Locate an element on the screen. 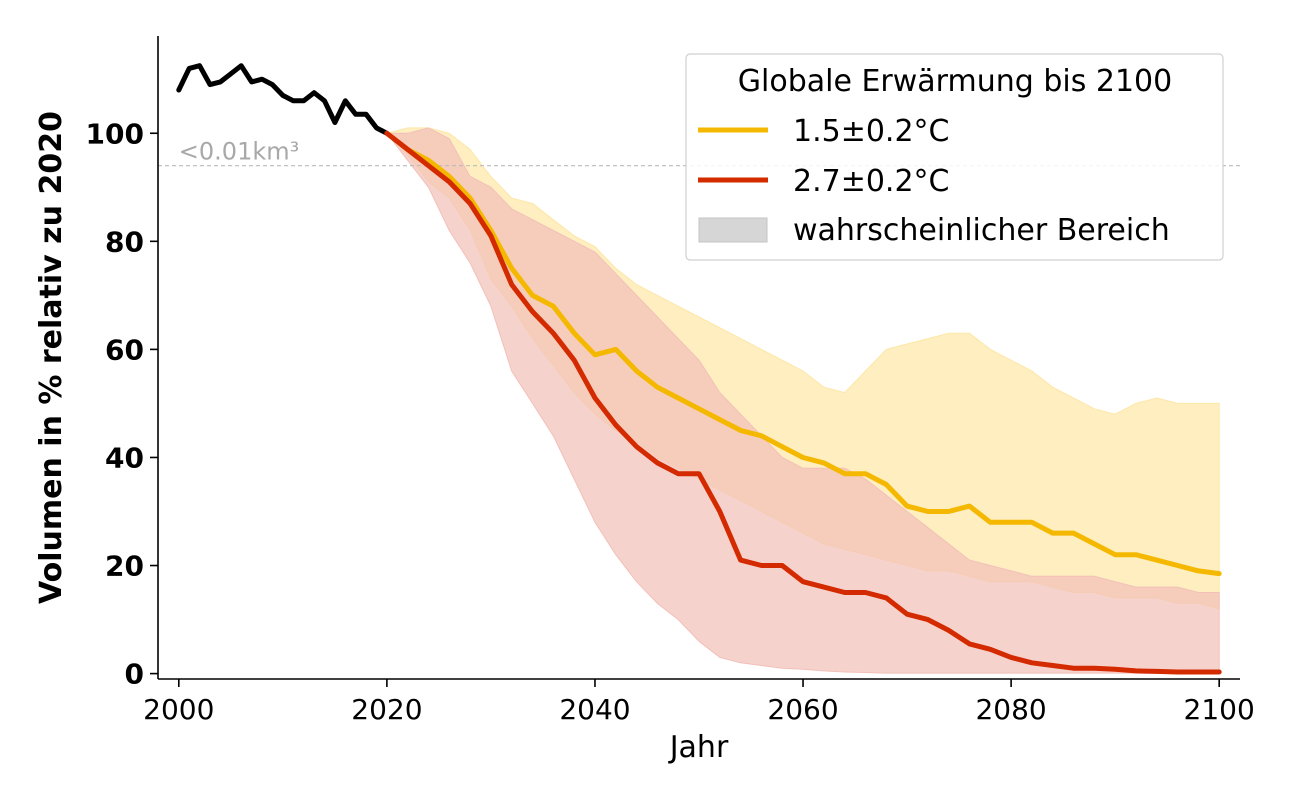 The image size is (1300, 800). legend-title: Globale Erwärmung bis 2100 is located at coordinates (955, 81).